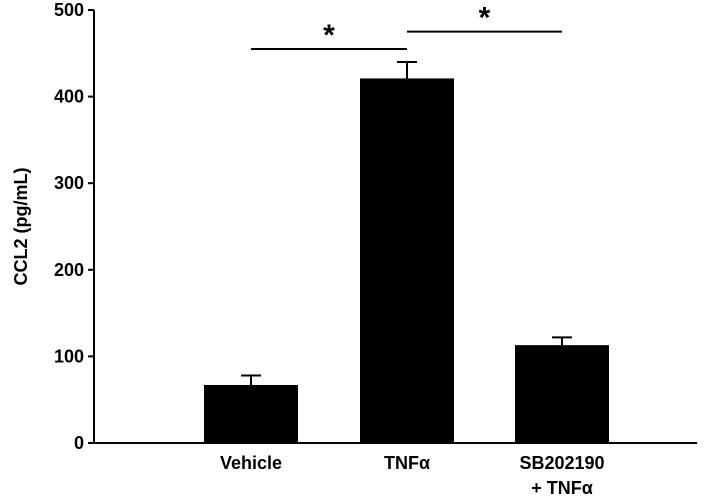 The width and height of the screenshot is (720, 502). Describe the element at coordinates (561, 463) in the screenshot. I see `x-tick-label-line: SB202190` at that location.